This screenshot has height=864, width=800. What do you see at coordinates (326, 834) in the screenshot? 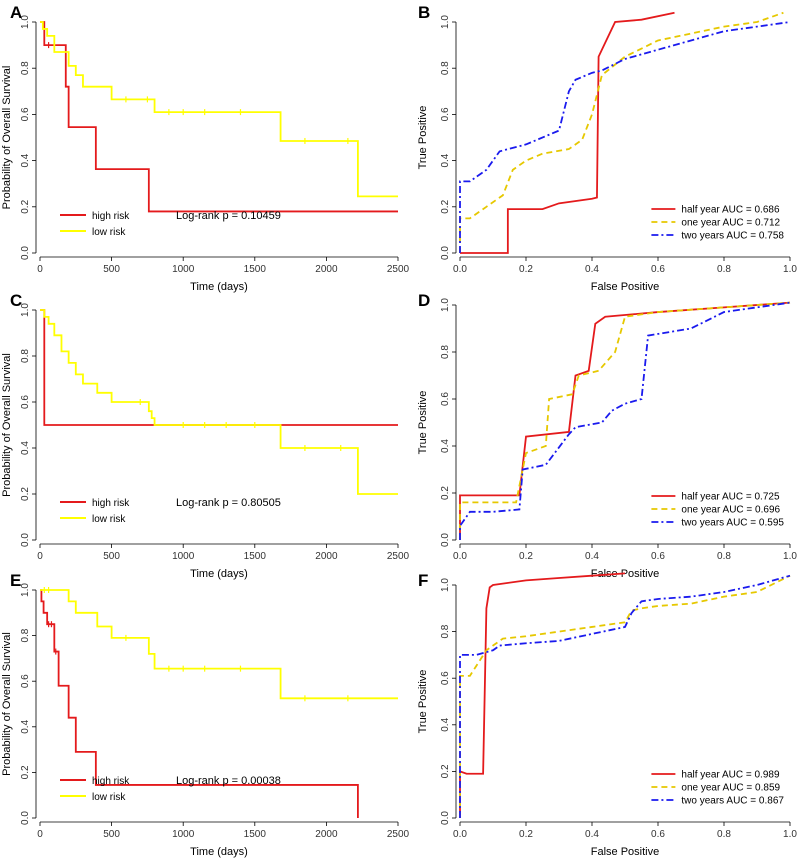
I see `x-tick-label: 2000` at bounding box center [326, 834].